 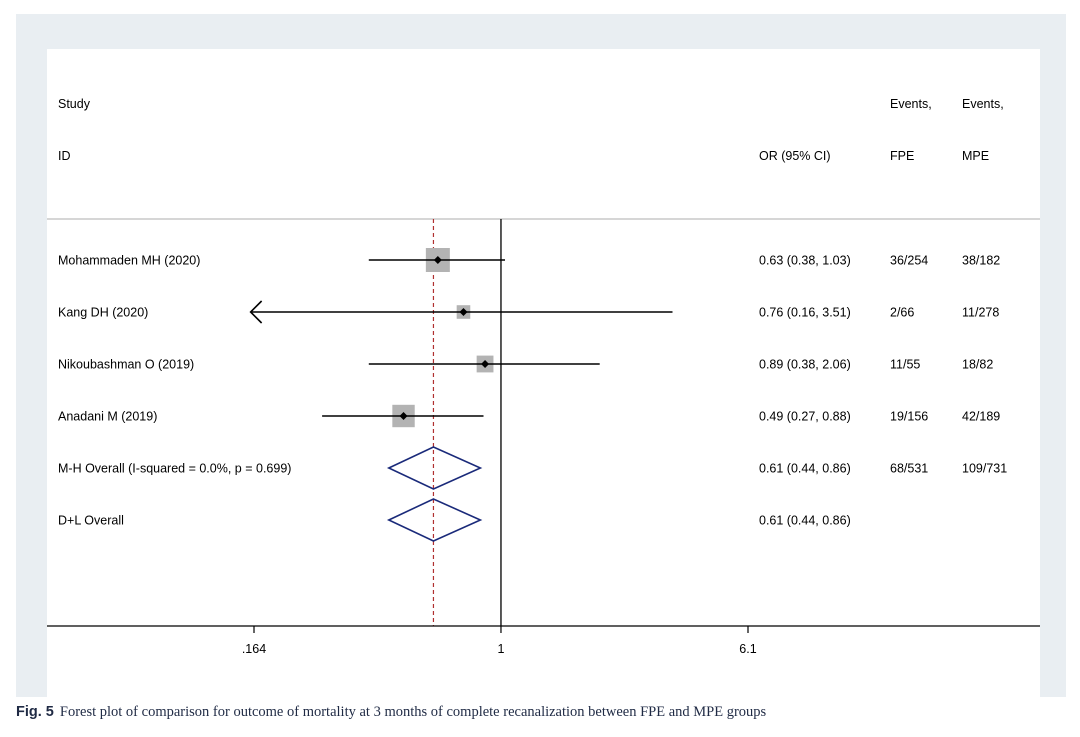 I want to click on overall-events-mpe: 109/731, so click(x=984, y=469).